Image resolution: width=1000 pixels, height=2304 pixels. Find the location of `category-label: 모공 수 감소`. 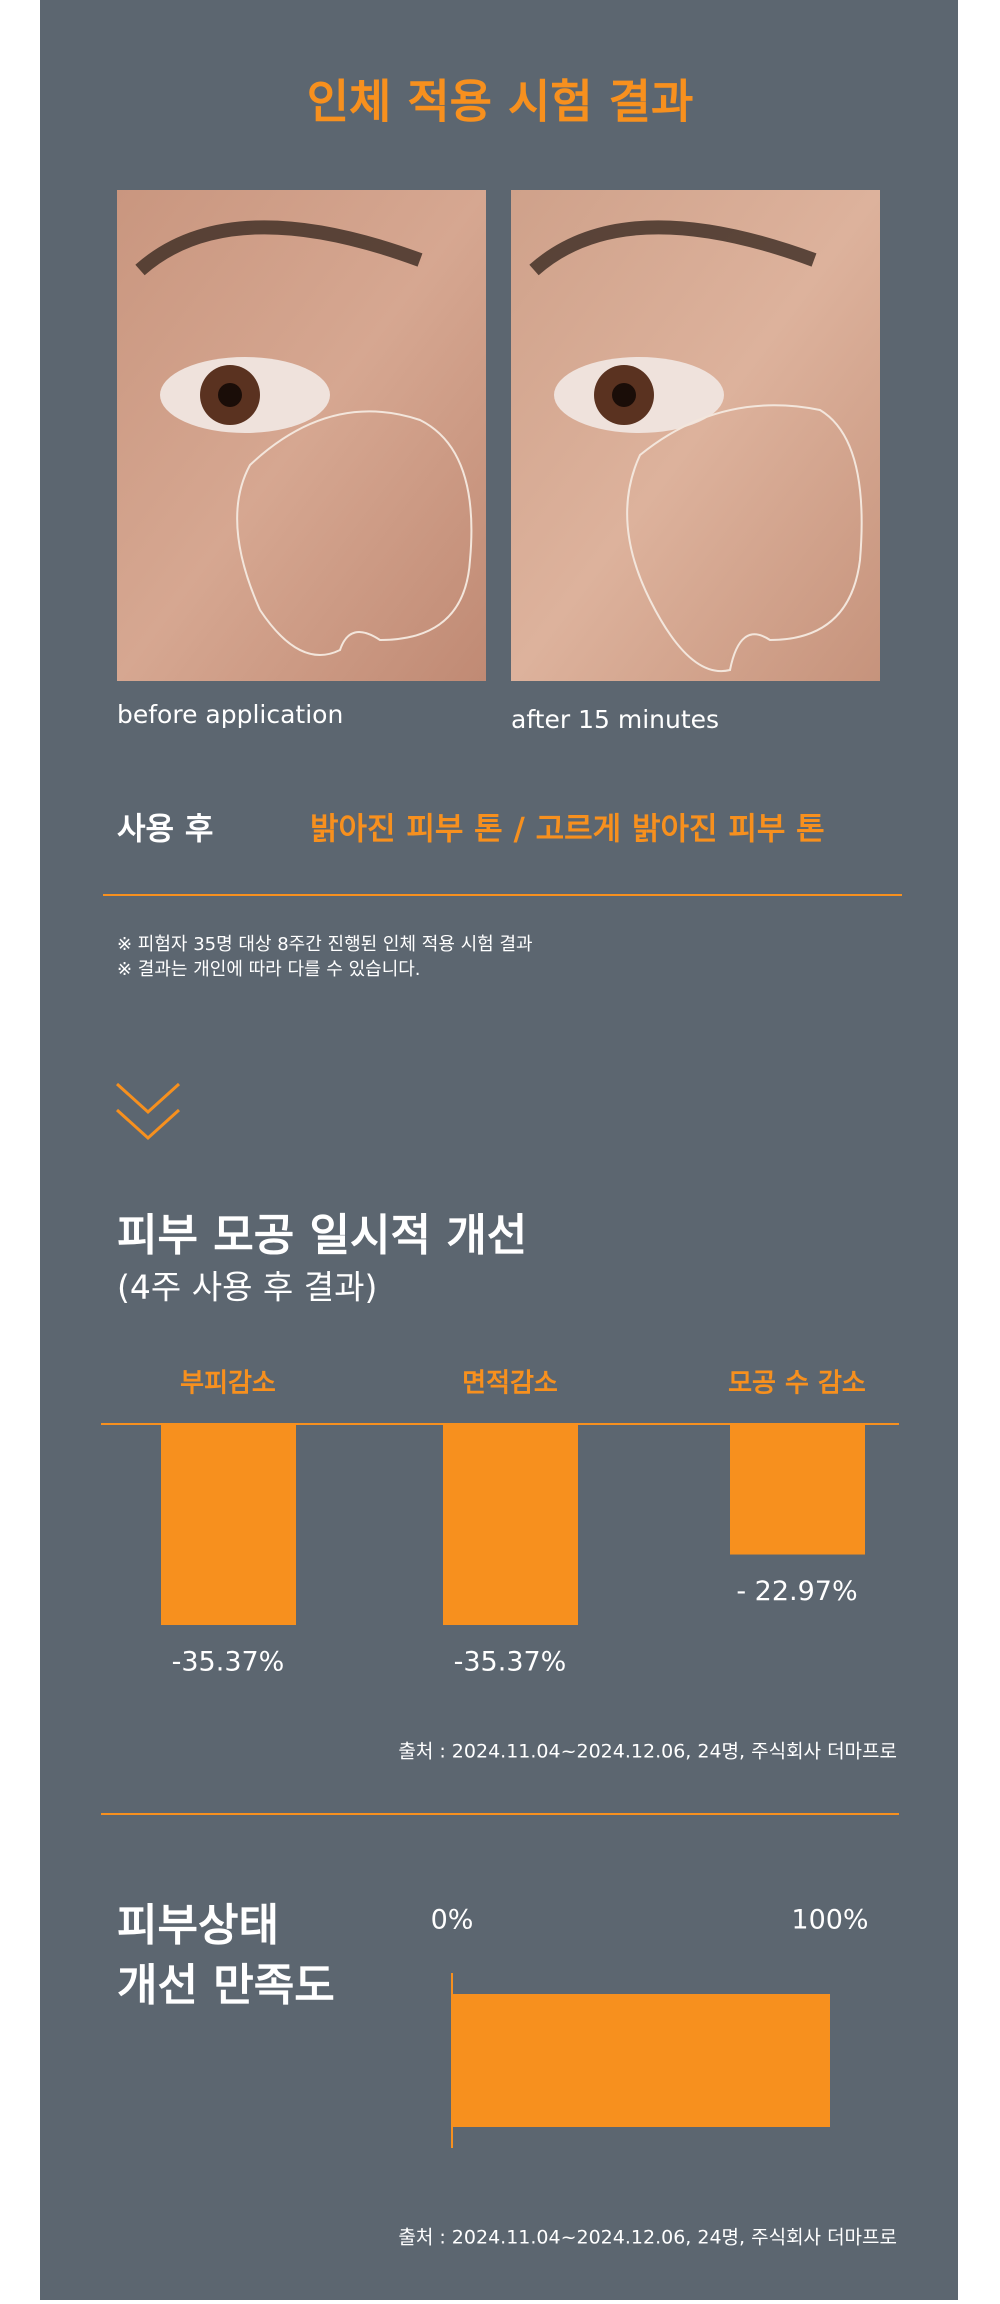

category-label: 모공 수 감소 is located at coordinates (797, 1384).